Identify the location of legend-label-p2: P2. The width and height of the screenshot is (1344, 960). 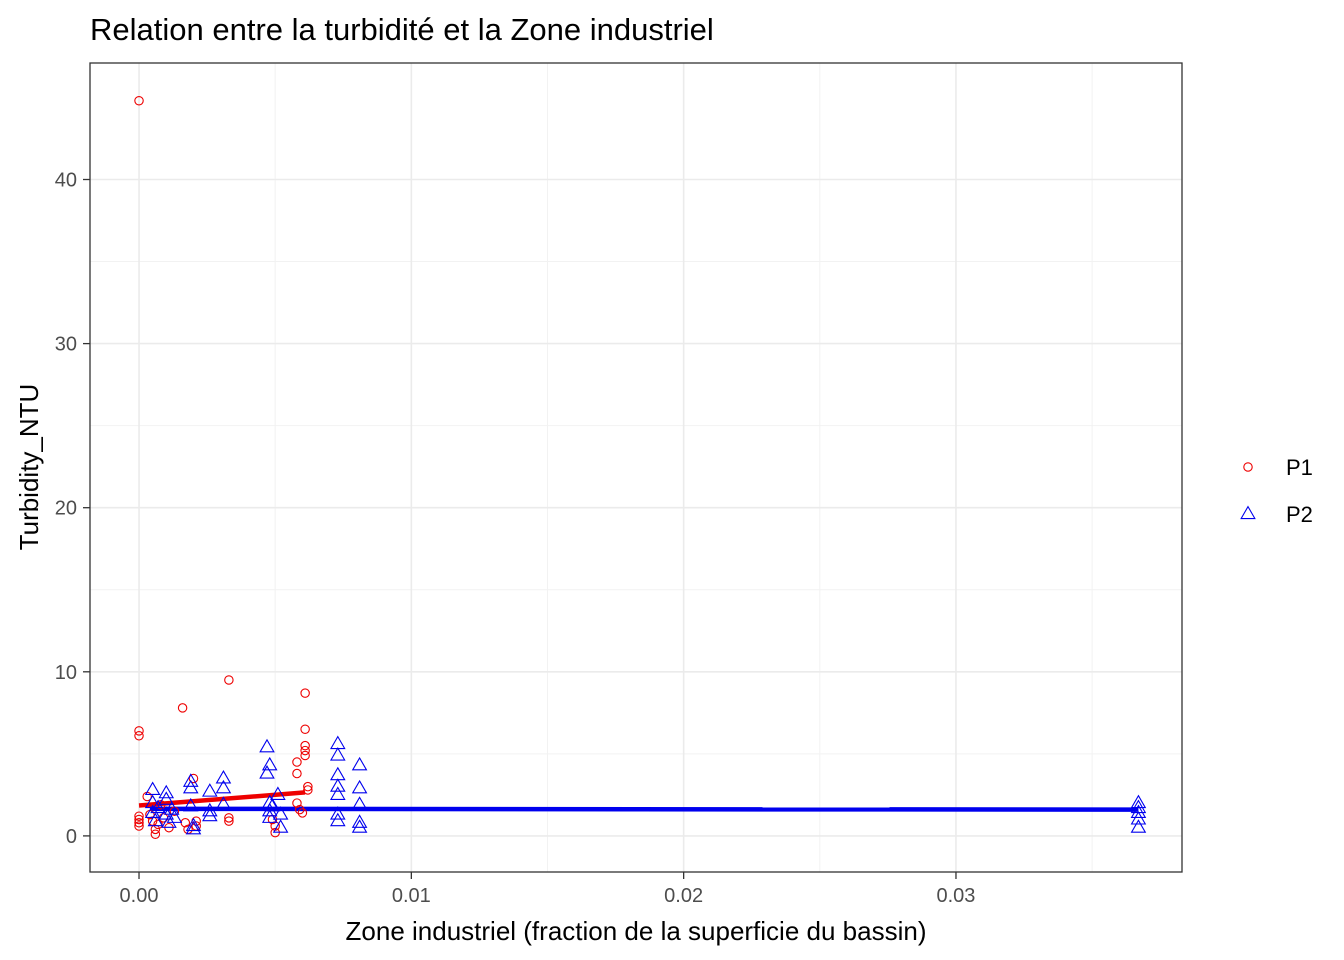
(1299, 514).